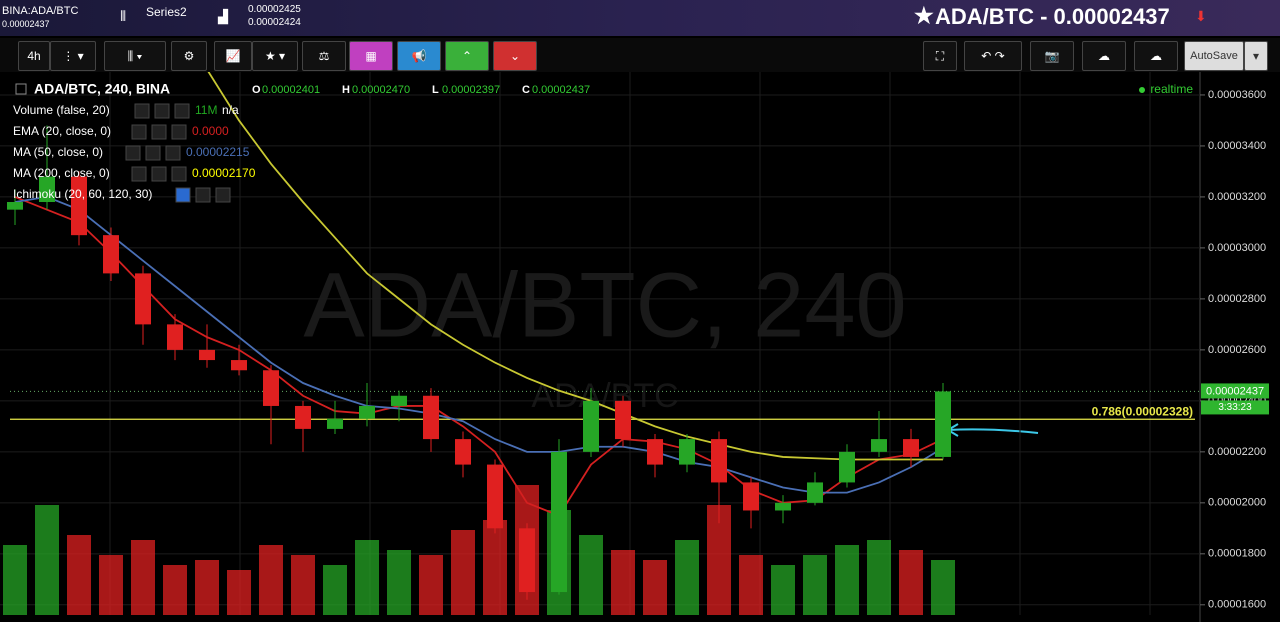 Image resolution: width=1280 pixels, height=622 pixels. I want to click on study-extra: n/a, so click(230, 110).